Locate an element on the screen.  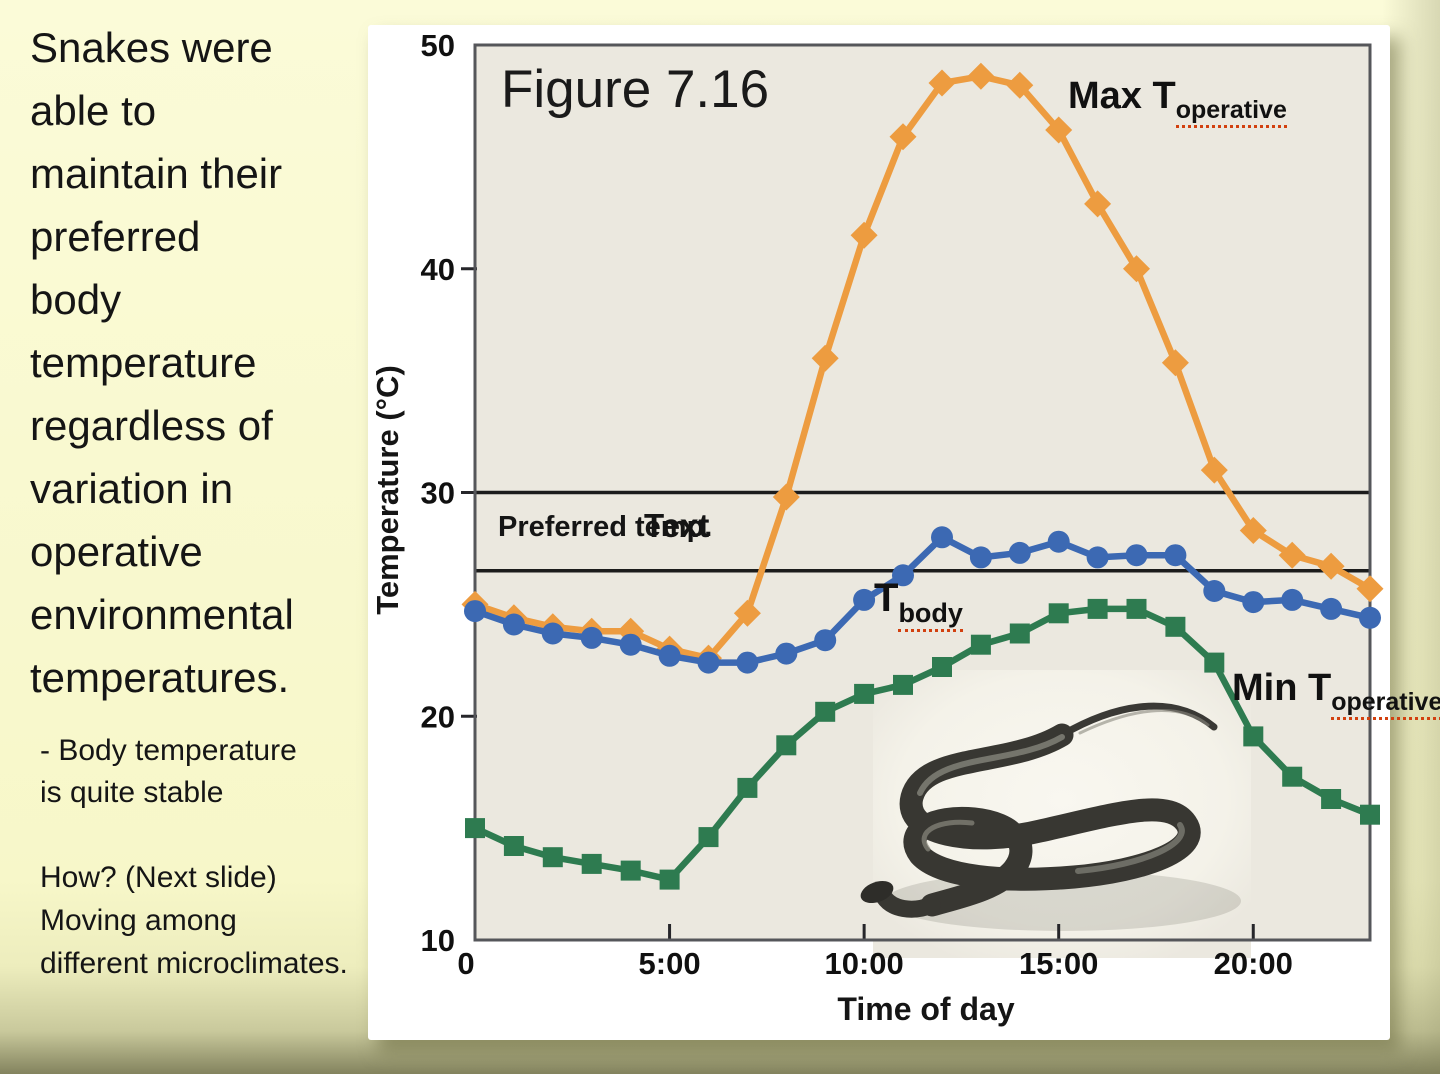
snake-image is located at coordinates (1055, 814).